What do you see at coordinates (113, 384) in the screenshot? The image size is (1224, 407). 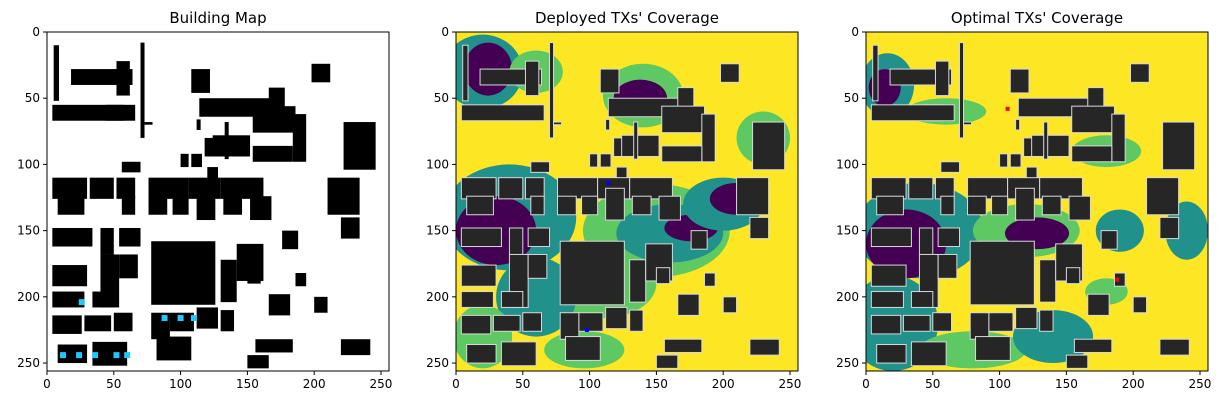 I see `x-tick-label: 50` at bounding box center [113, 384].